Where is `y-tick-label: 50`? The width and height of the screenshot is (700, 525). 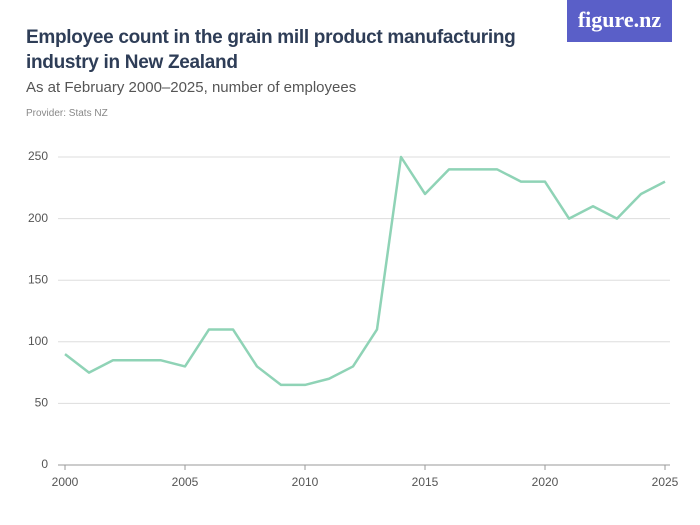
y-tick-label: 50 is located at coordinates (42, 403).